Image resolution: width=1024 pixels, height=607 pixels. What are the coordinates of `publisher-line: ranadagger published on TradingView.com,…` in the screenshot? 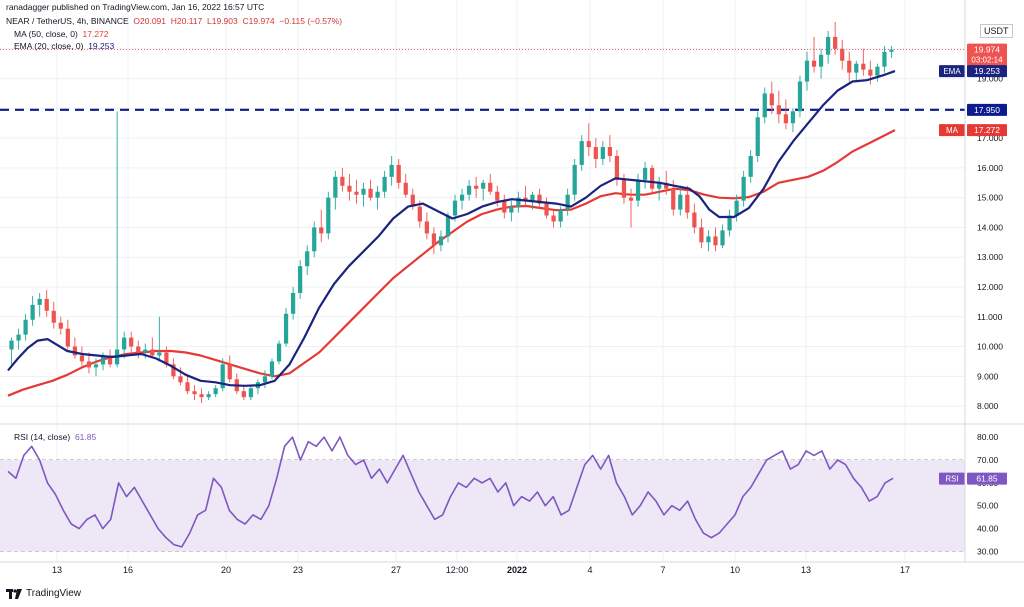 It's located at (135, 7).